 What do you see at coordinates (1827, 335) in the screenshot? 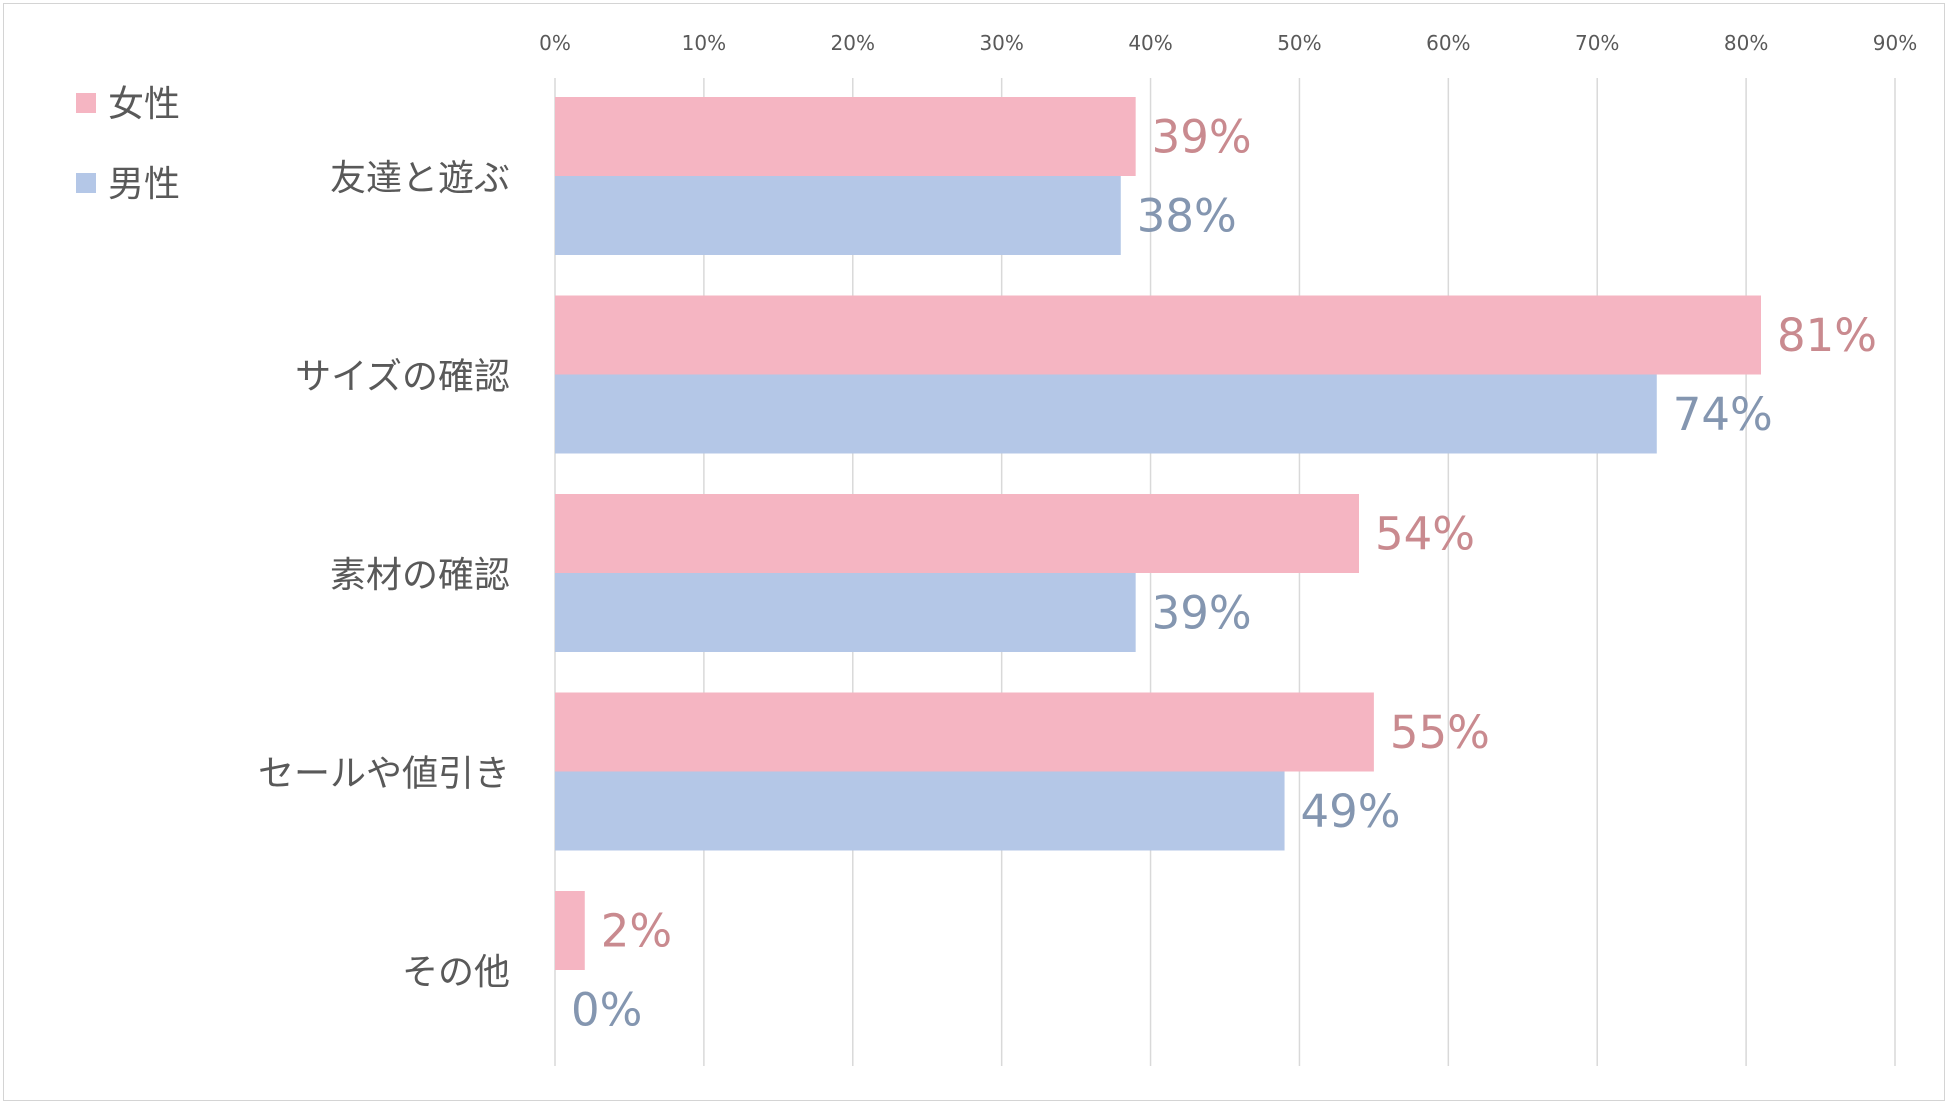
I see `data-label: 81%` at bounding box center [1827, 335].